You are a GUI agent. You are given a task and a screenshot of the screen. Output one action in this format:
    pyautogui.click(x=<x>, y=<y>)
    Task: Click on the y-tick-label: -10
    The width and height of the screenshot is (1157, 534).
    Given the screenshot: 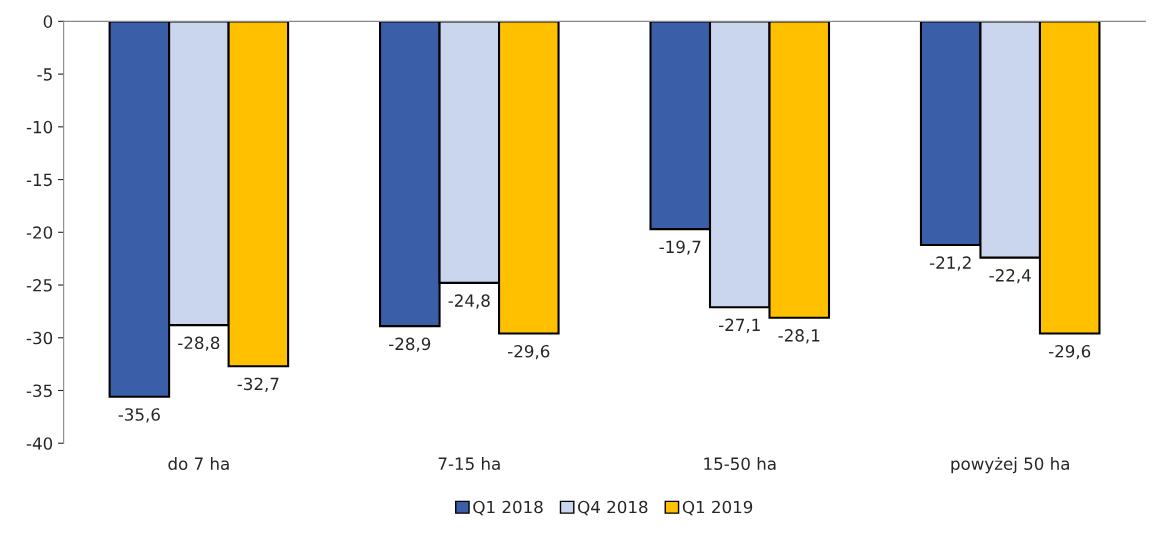 What is the action you would take?
    pyautogui.click(x=39, y=127)
    